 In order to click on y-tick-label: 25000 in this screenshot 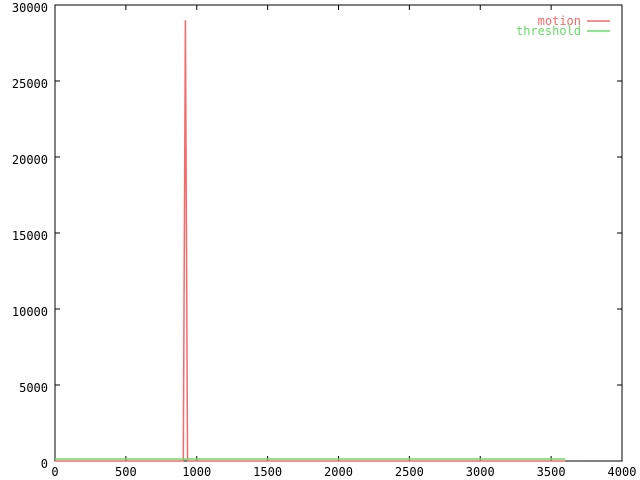, I will do `click(30, 84)`.